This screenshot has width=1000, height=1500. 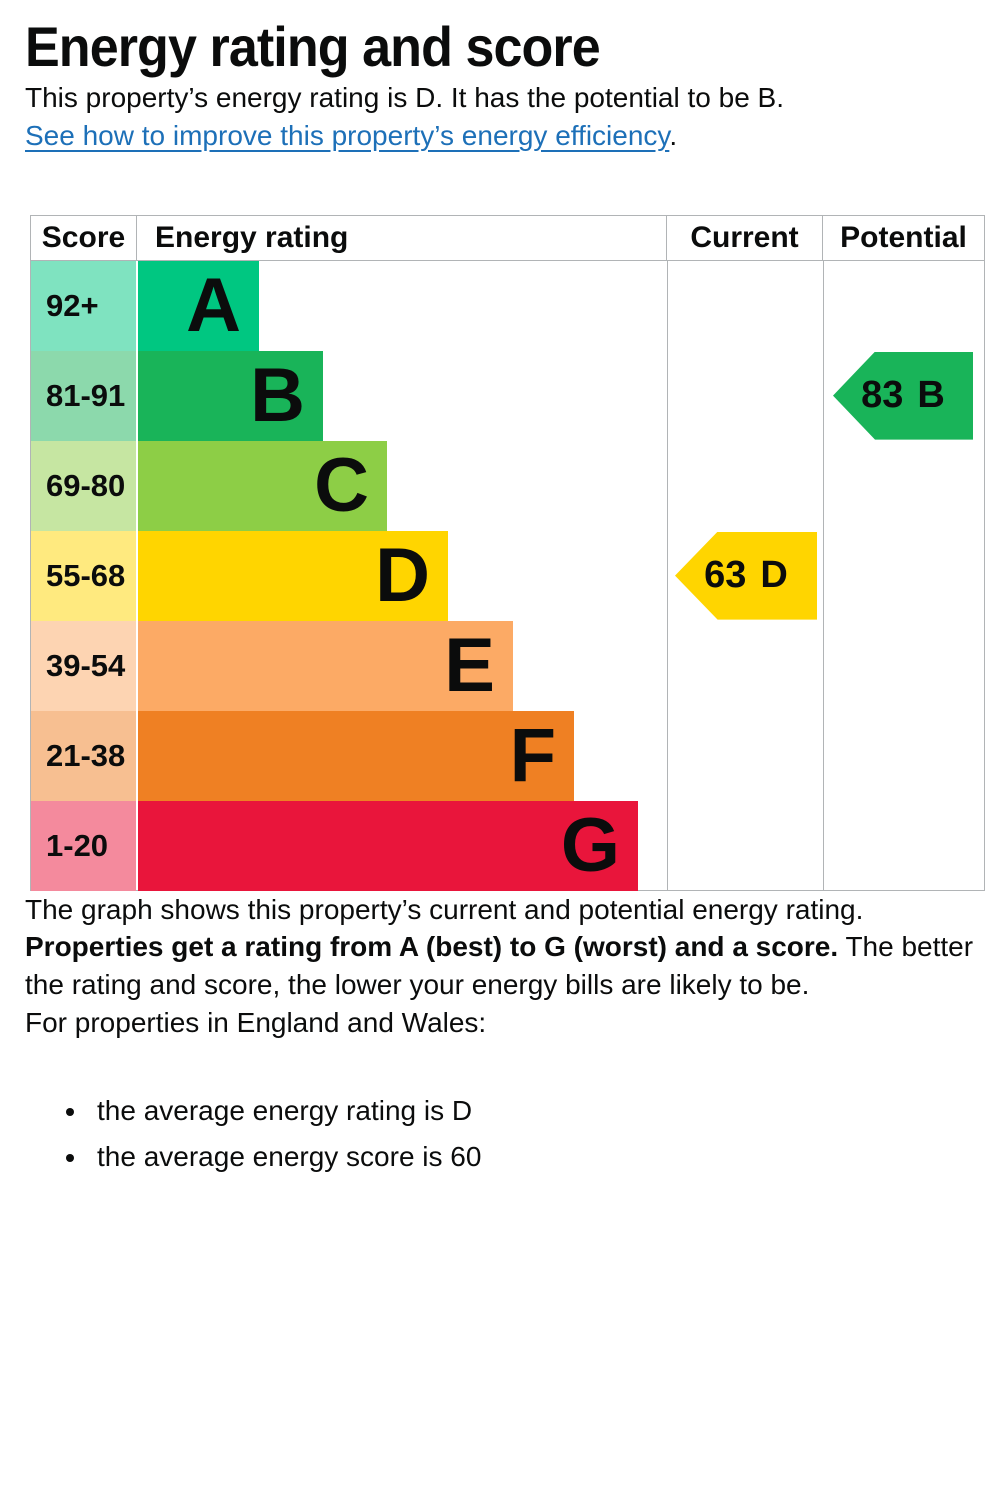 I want to click on epc-band-row-f: 21-38 F, so click(x=349, y=755).